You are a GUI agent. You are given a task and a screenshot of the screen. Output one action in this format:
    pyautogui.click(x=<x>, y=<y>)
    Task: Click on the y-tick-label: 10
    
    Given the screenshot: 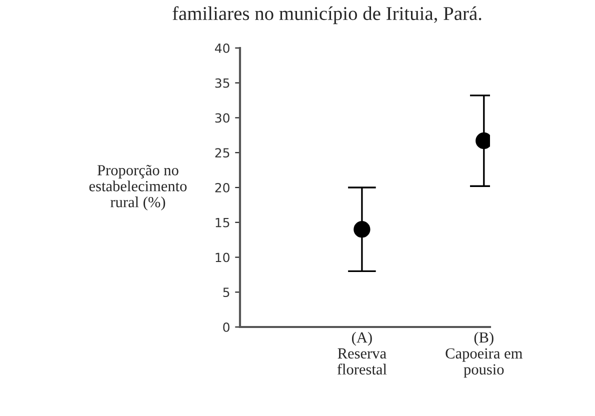 What is the action you would take?
    pyautogui.click(x=223, y=257)
    